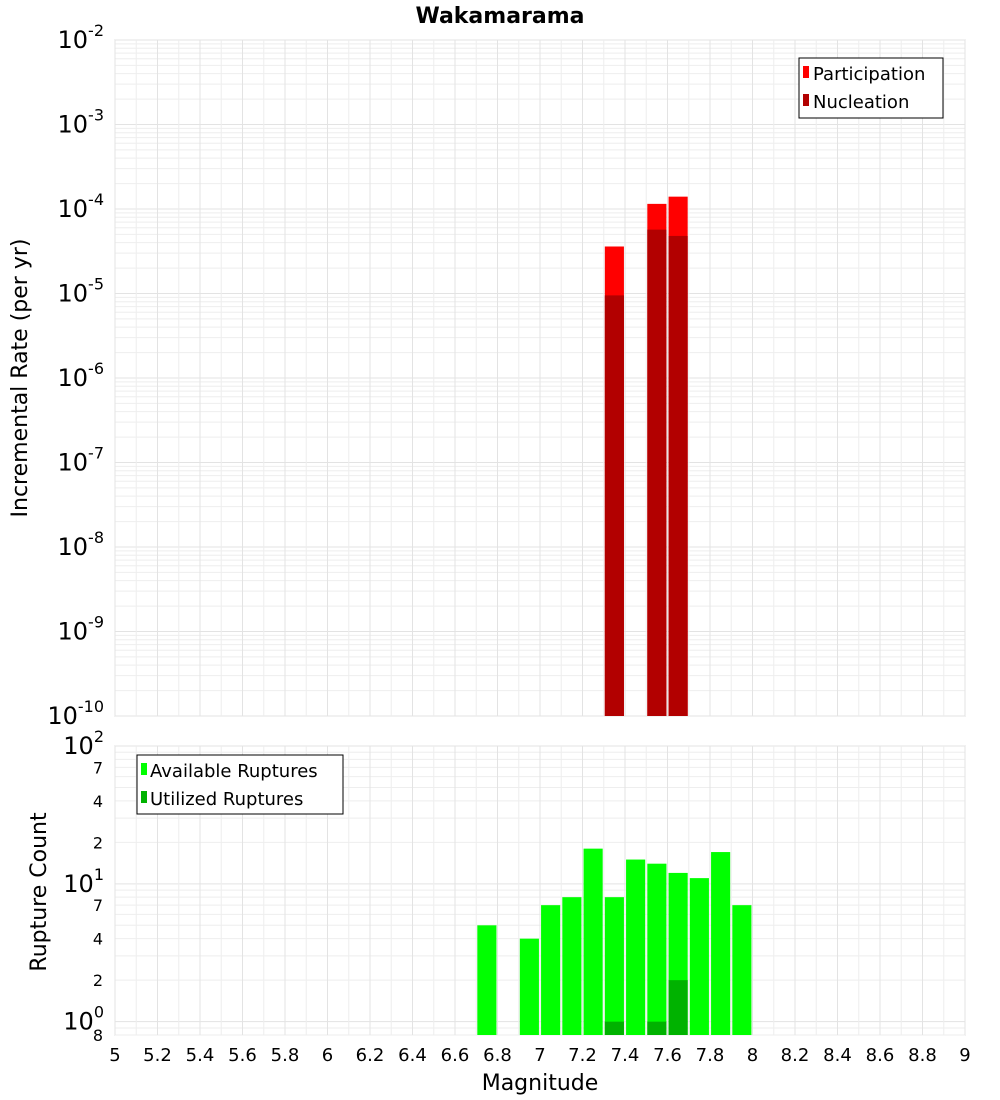 This screenshot has width=1000, height=1100. I want to click on y-tick-label: 10⁻³, so click(81, 122).